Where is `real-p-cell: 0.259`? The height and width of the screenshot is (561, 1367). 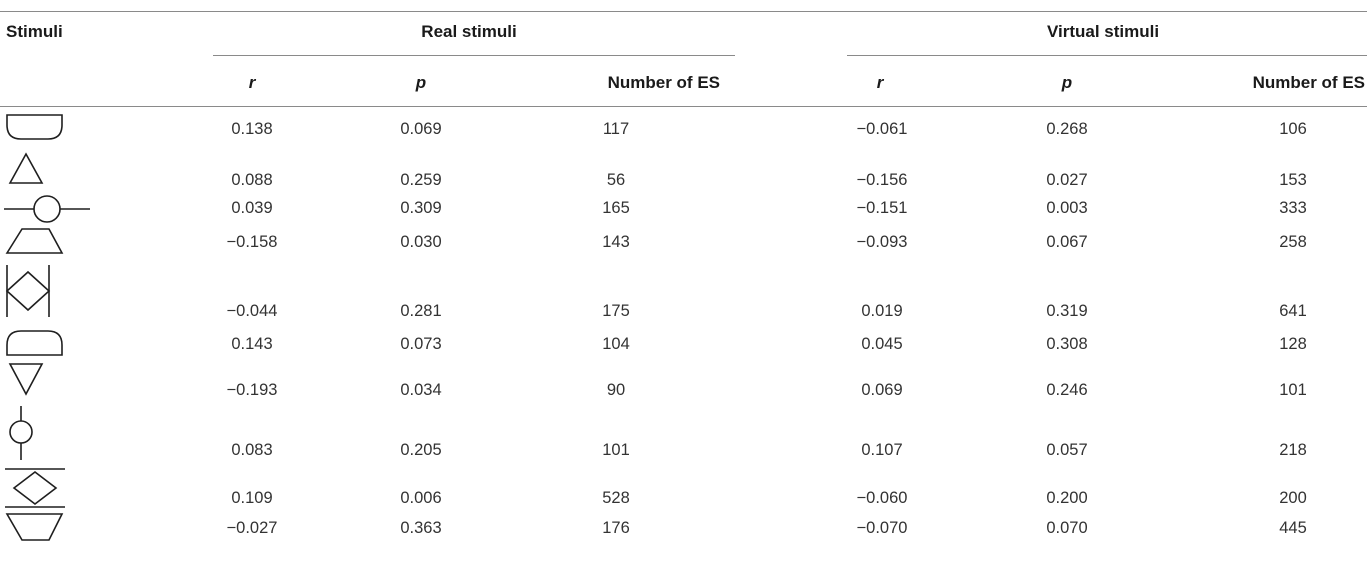
real-p-cell: 0.259 is located at coordinates (421, 180).